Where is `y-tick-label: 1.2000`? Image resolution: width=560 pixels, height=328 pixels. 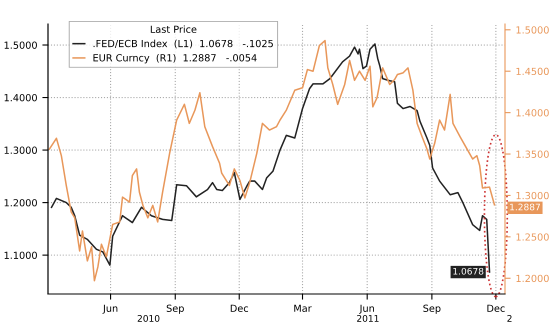
y-tick-label: 1.2000 is located at coordinates (20, 202).